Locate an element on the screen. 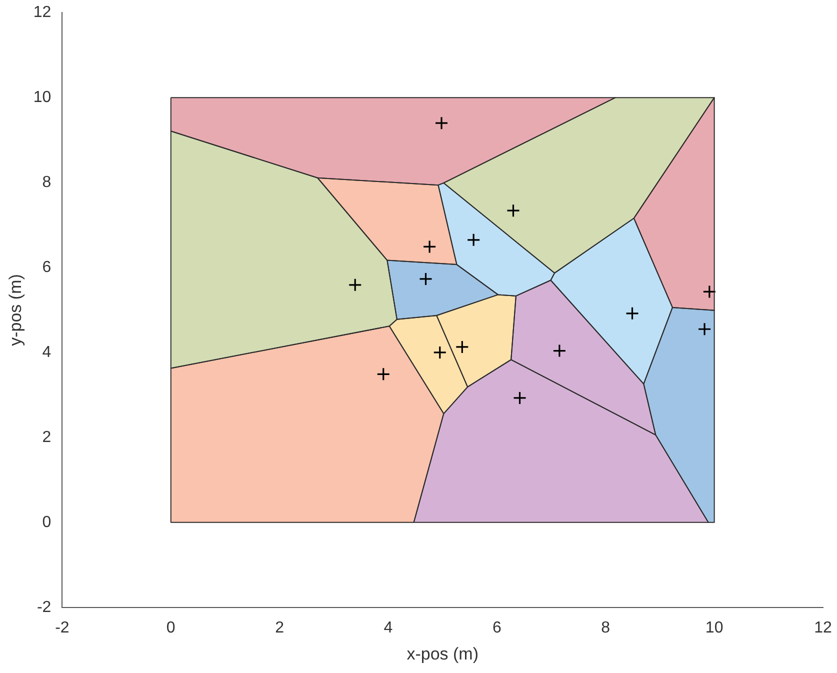 This screenshot has width=837, height=673. y-tick-label: -2 is located at coordinates (44, 607).